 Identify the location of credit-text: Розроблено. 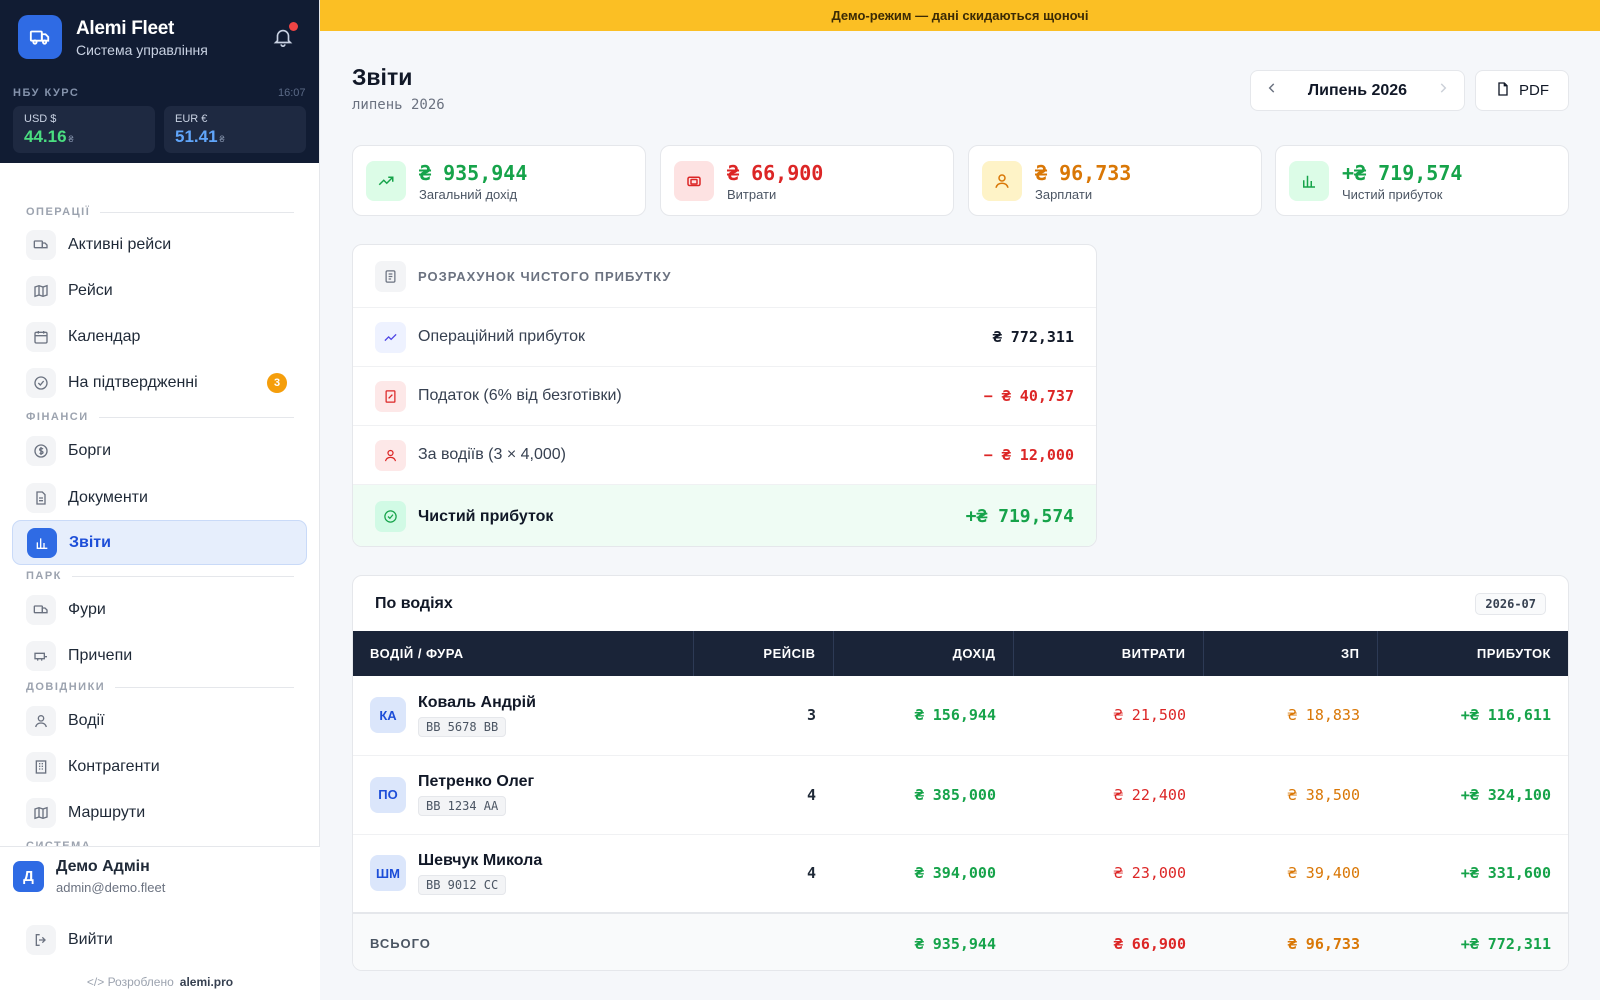
(140, 982).